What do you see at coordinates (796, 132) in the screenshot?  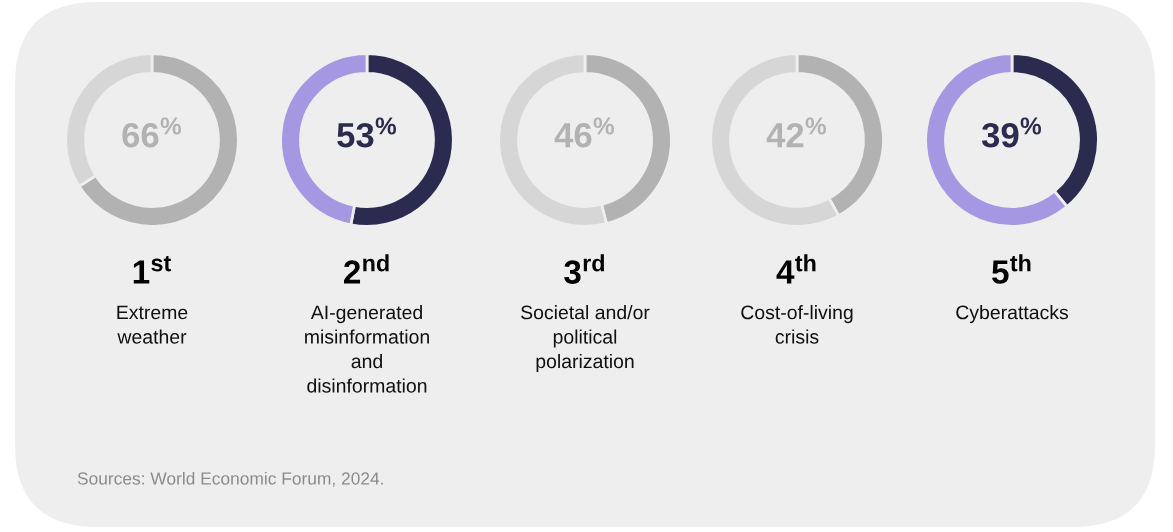 I see `data-label: 42$^{%}$` at bounding box center [796, 132].